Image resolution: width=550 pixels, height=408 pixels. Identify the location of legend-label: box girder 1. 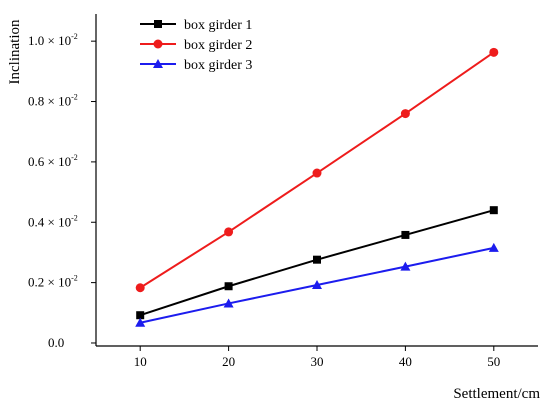
(218, 25).